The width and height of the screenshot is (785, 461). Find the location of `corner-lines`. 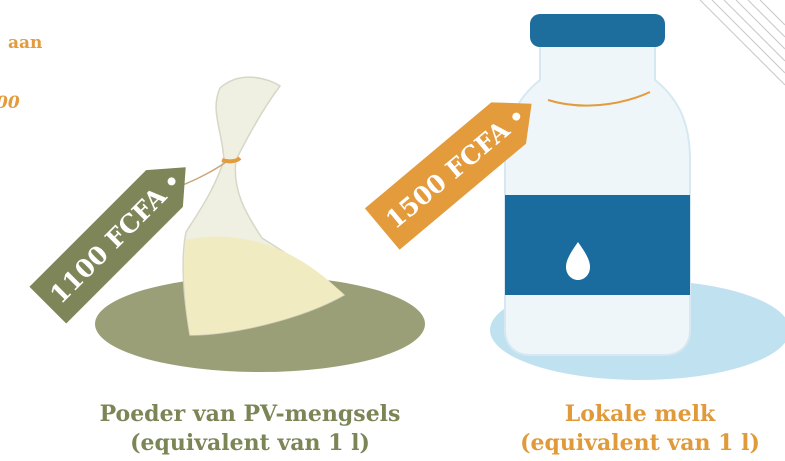

corner-lines is located at coordinates (742, 43).